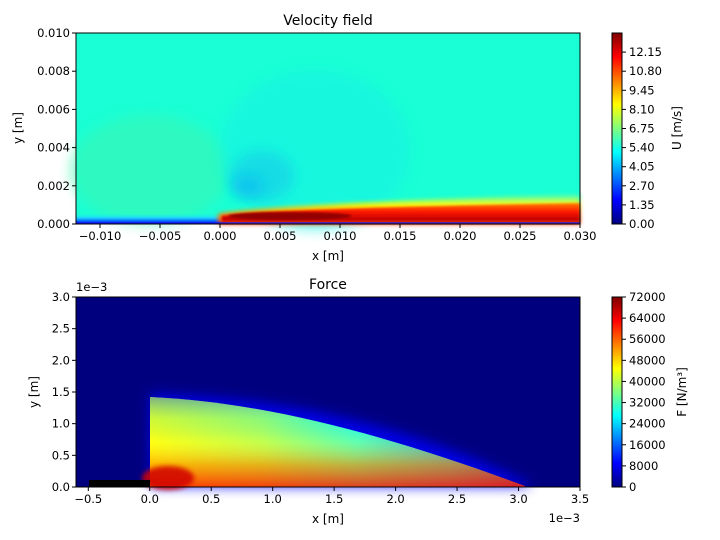 This screenshot has width=720, height=540. Describe the element at coordinates (61, 455) in the screenshot. I see `force-y-tick-label: 0.5` at that location.